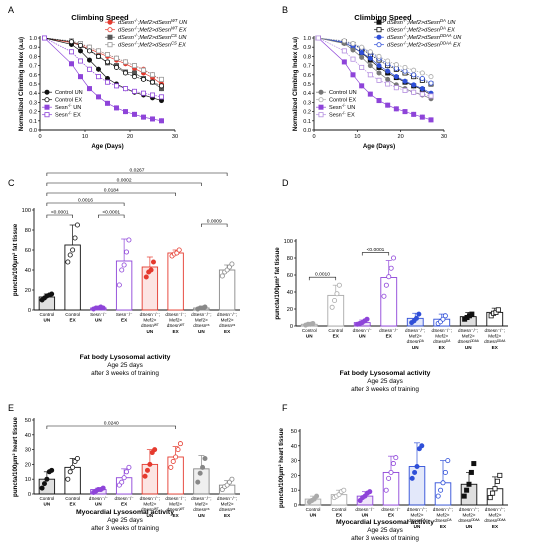 The image size is (535, 550). I want to click on significance-bracket: 0.0016, so click(85, 202).